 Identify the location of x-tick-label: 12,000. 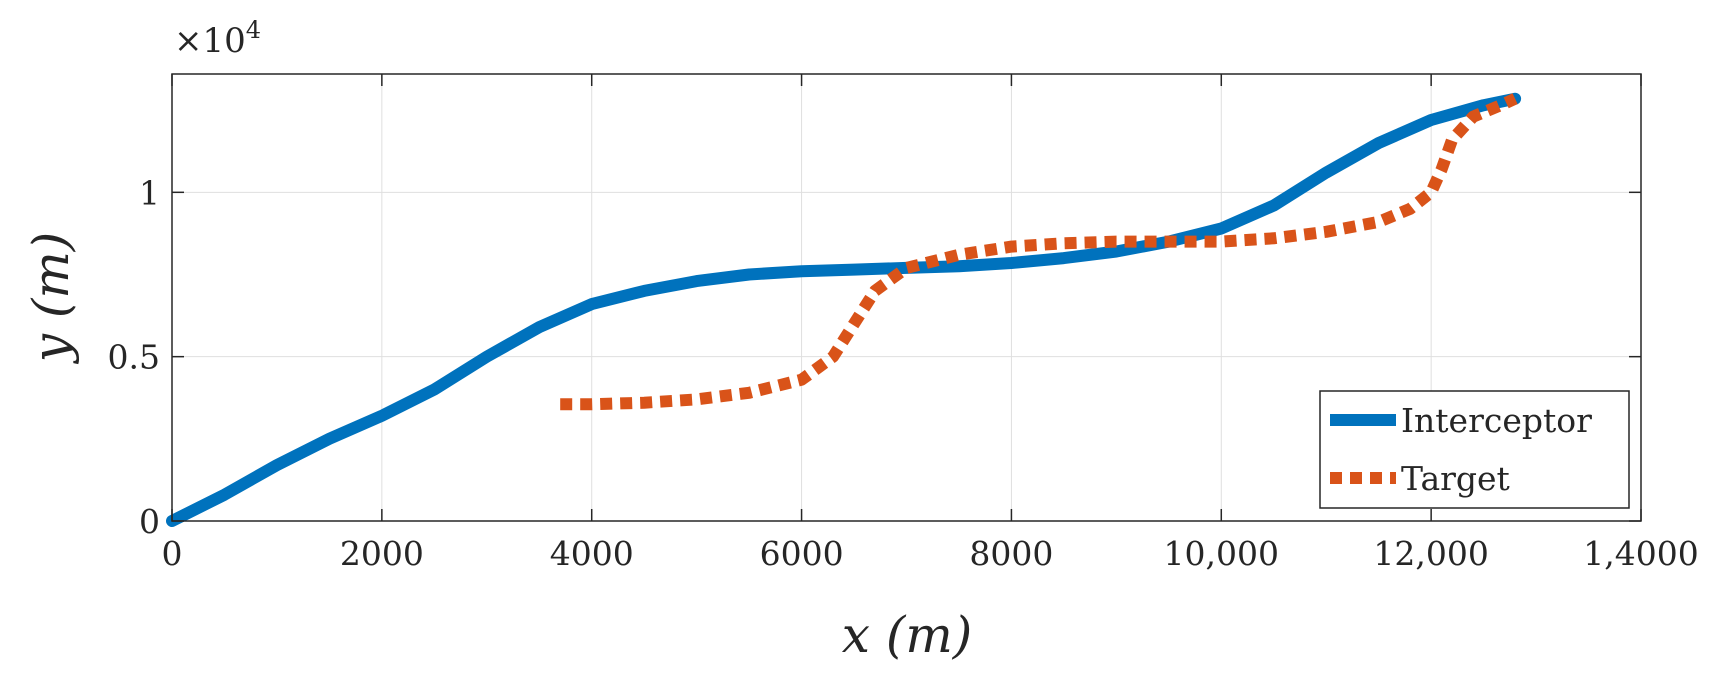
(1430, 553).